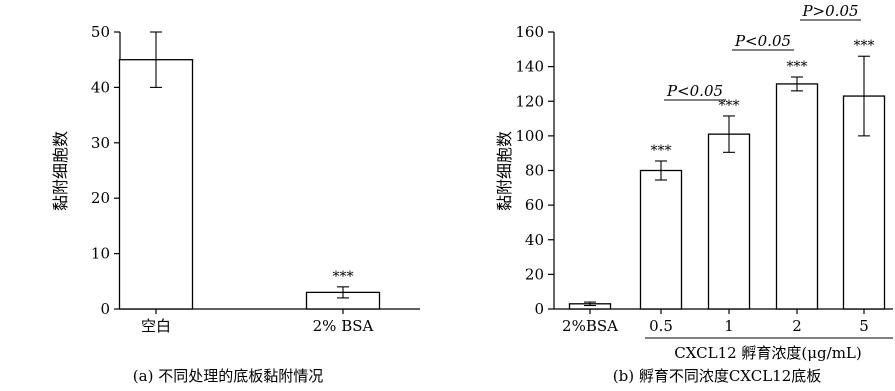 The height and width of the screenshot is (391, 895). I want to click on x-tick-label: 1, so click(729, 326).